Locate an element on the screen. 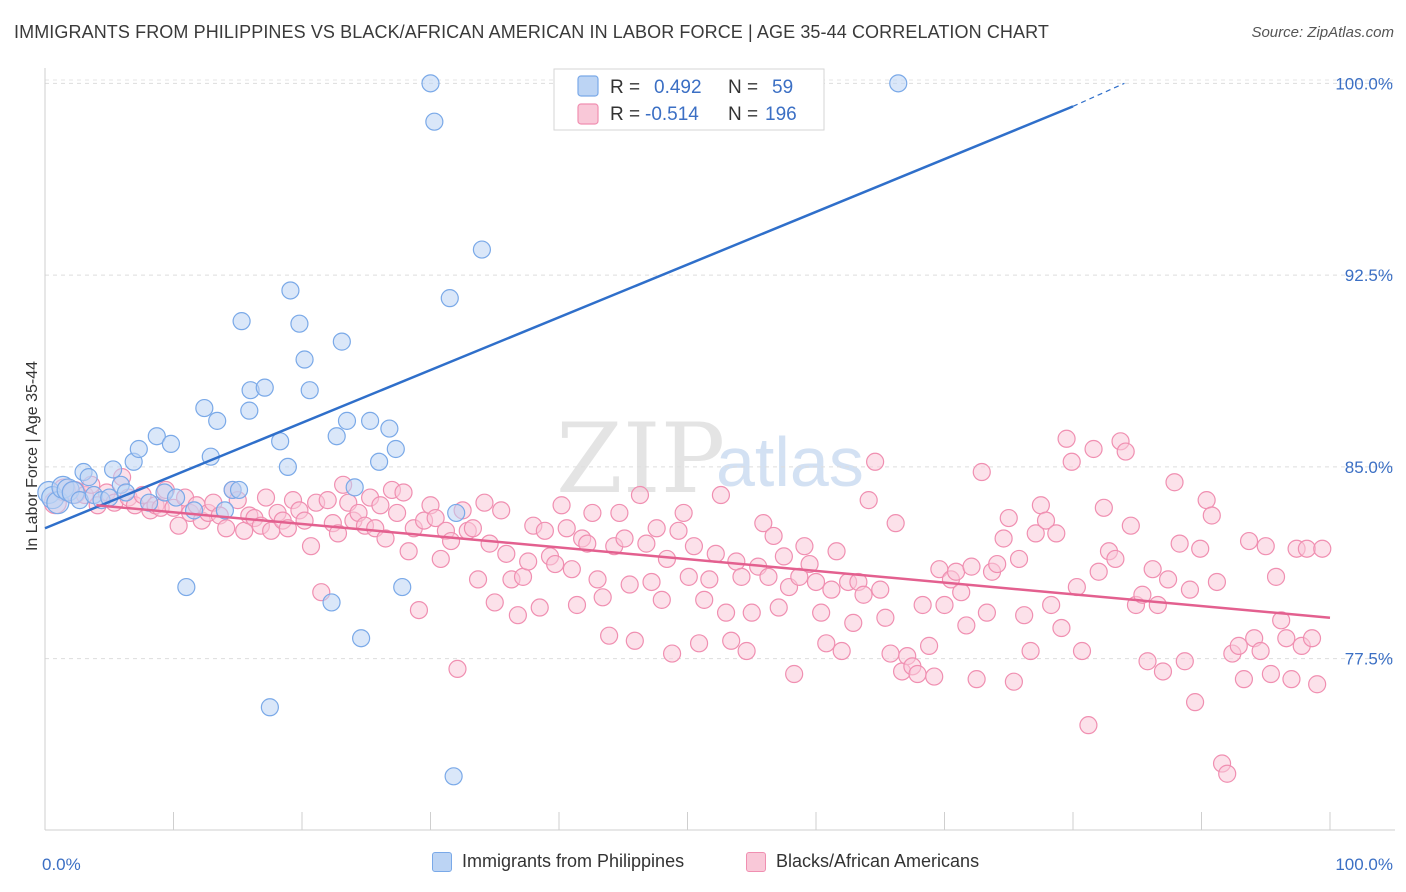 This screenshot has height=892, width=1406. trend-line-philippines-extension is located at coordinates (1098, 94).